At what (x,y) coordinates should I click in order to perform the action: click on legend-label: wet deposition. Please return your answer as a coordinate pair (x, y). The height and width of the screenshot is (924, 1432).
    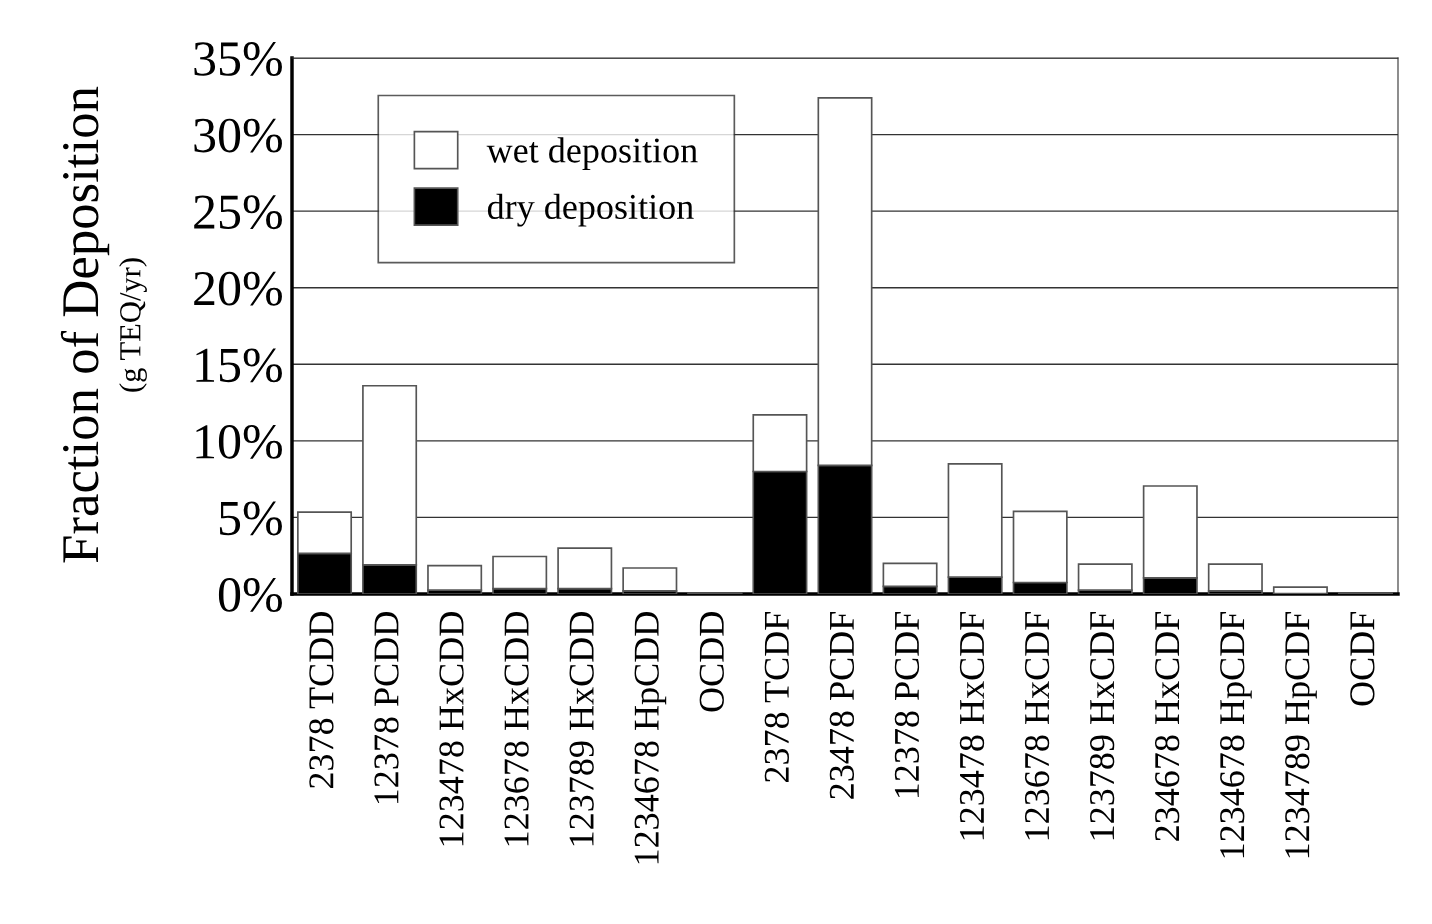
    Looking at the image, I should click on (592, 154).